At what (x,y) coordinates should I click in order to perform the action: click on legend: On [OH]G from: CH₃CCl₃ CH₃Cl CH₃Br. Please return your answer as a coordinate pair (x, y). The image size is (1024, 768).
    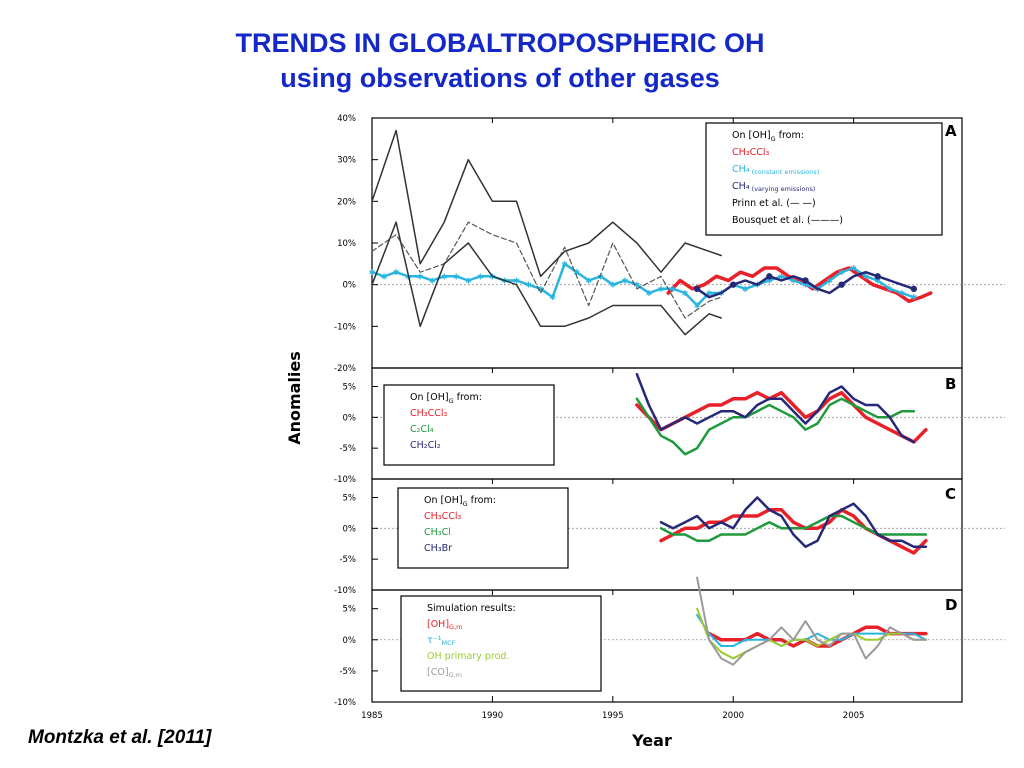
    Looking at the image, I should click on (483, 528).